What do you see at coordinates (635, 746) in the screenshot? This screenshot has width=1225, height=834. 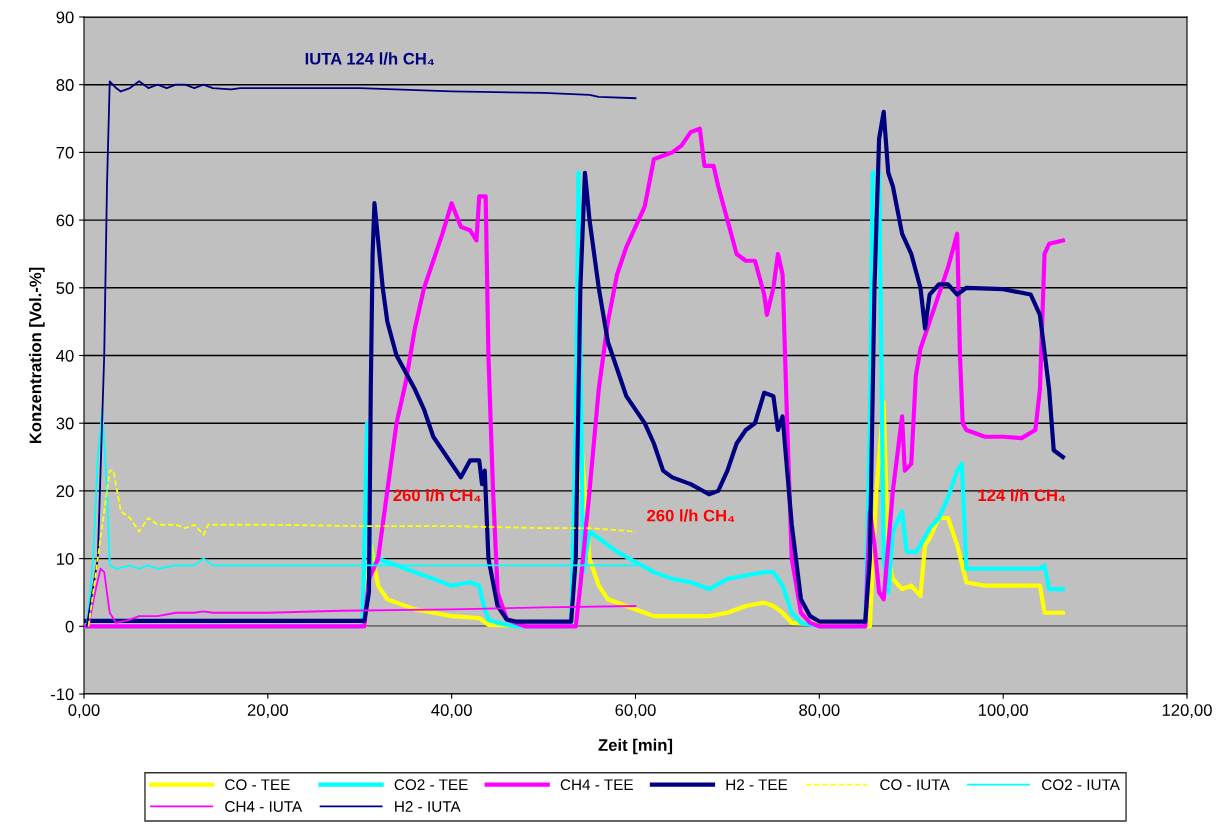 I see `x-axis-title: Zeit [min]` at bounding box center [635, 746].